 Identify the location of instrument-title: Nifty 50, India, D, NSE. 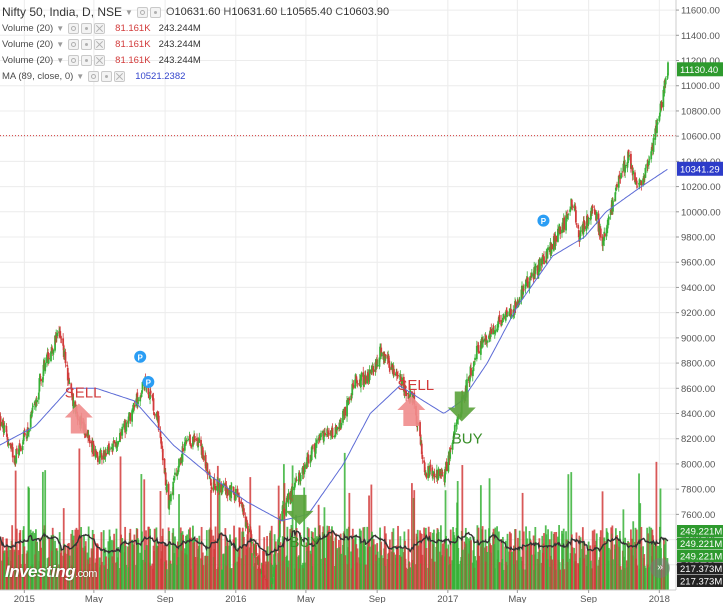
(62, 12).